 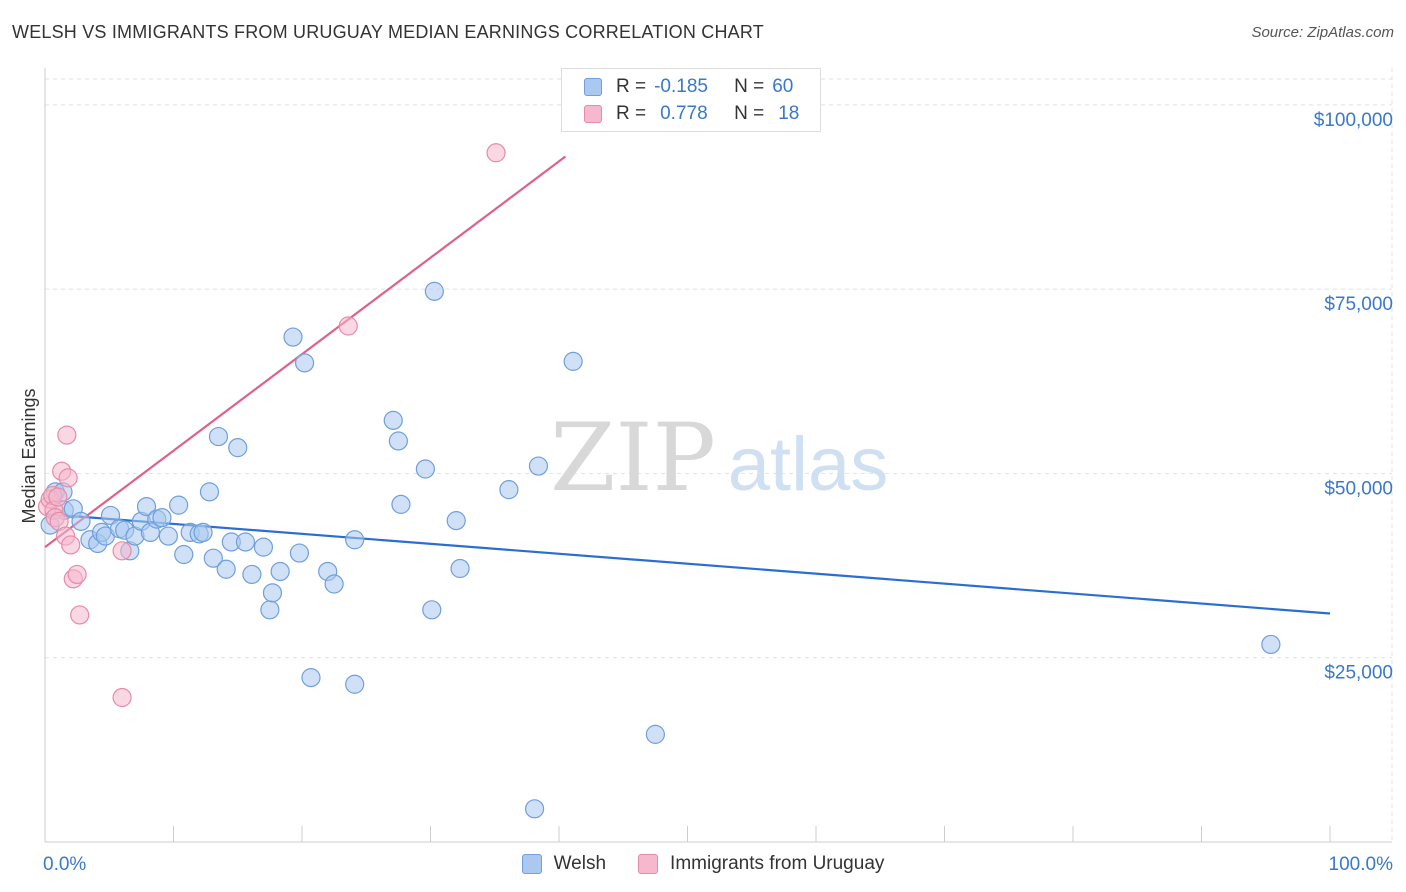 What do you see at coordinates (783, 86) in the screenshot?
I see `legend-n-value: 60` at bounding box center [783, 86].